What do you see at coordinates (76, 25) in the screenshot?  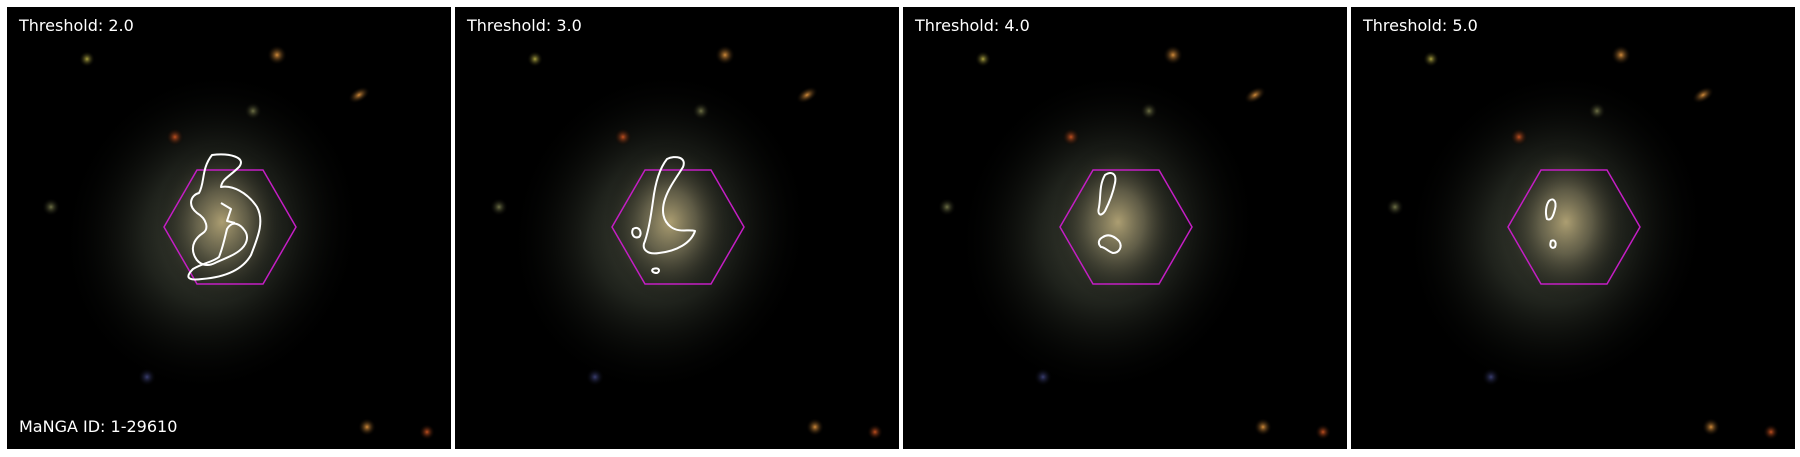 I see `threshold-label: Threshold: 2.0` at bounding box center [76, 25].